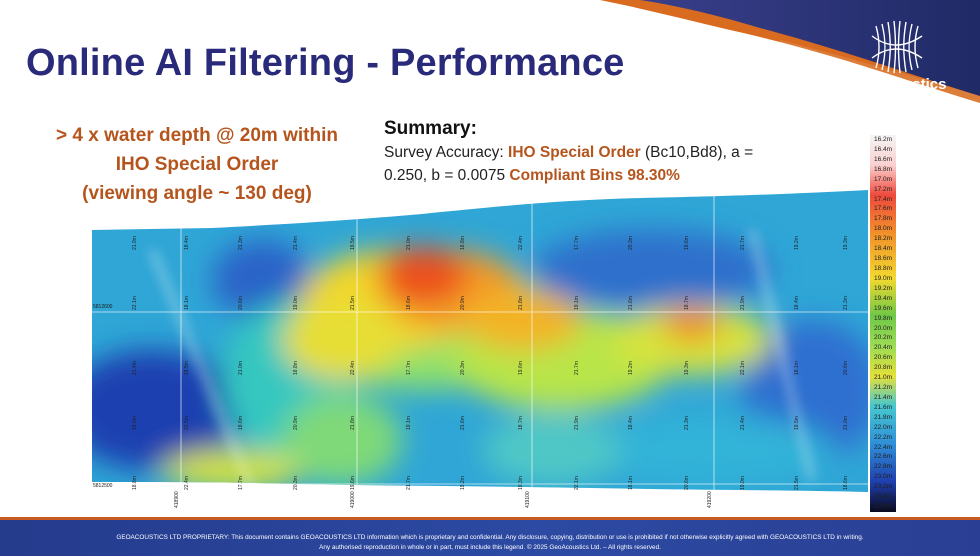  What do you see at coordinates (197, 135) in the screenshot?
I see `note-line-1: > 4 x water depth @ 20m within` at bounding box center [197, 135].